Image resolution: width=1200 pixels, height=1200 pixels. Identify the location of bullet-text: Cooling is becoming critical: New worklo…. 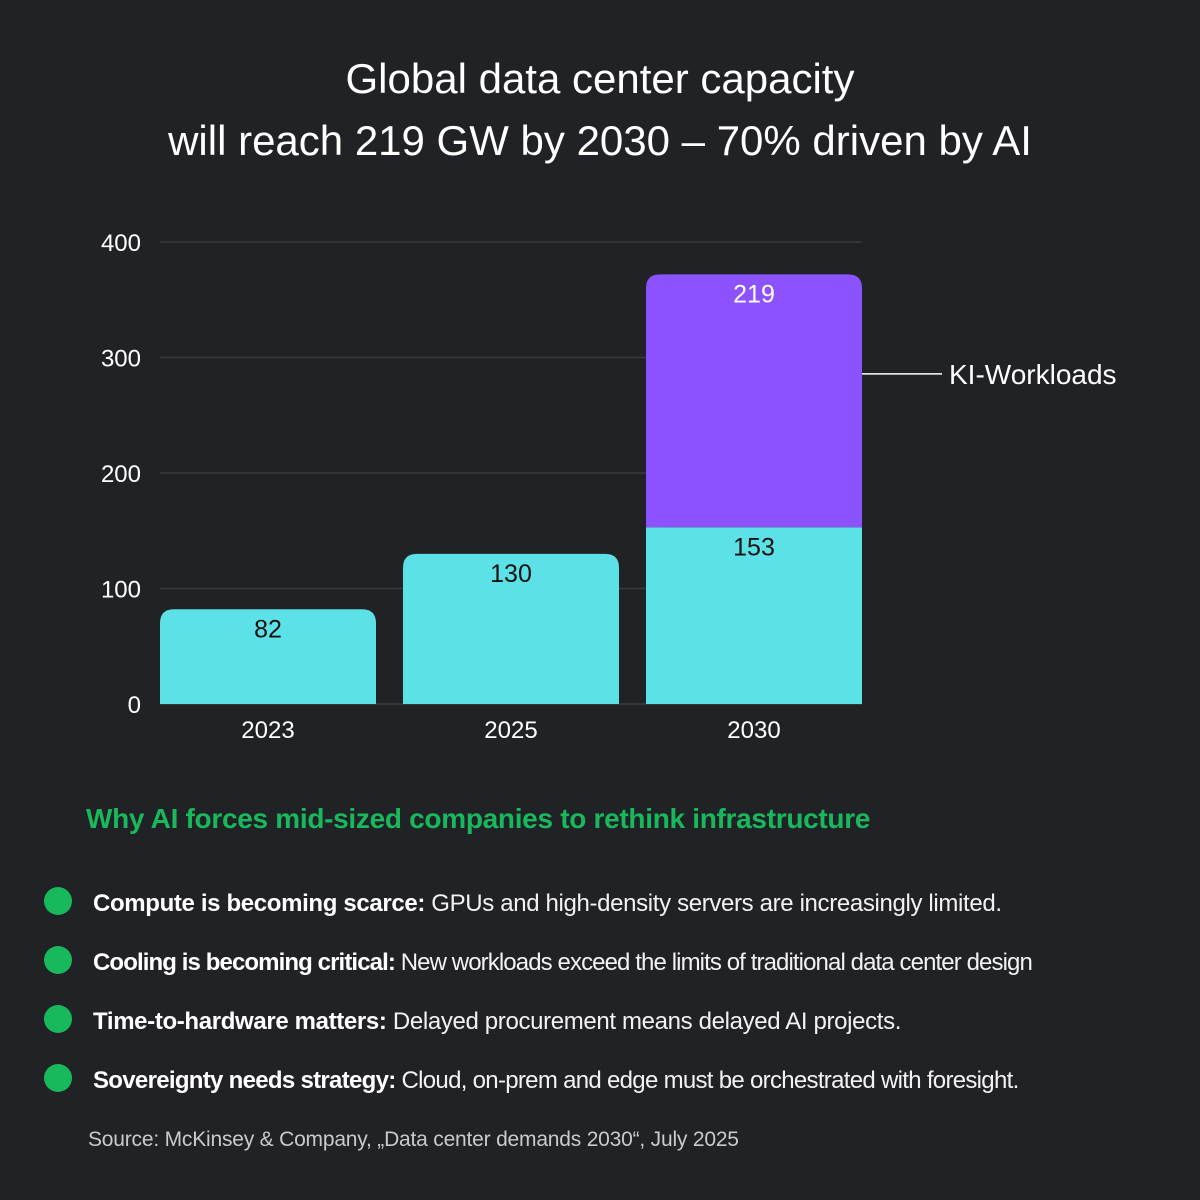
(563, 962).